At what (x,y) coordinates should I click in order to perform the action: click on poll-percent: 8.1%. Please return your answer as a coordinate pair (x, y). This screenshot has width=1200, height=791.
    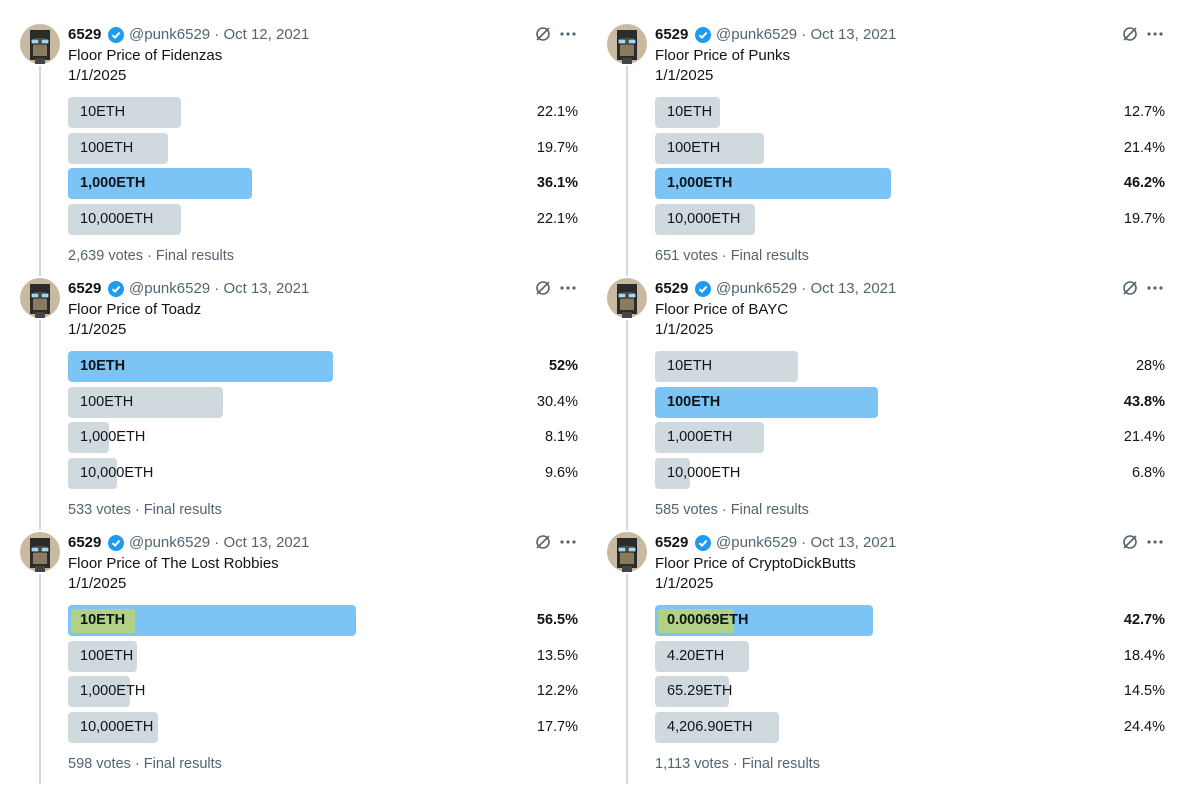
    Looking at the image, I should click on (561, 437).